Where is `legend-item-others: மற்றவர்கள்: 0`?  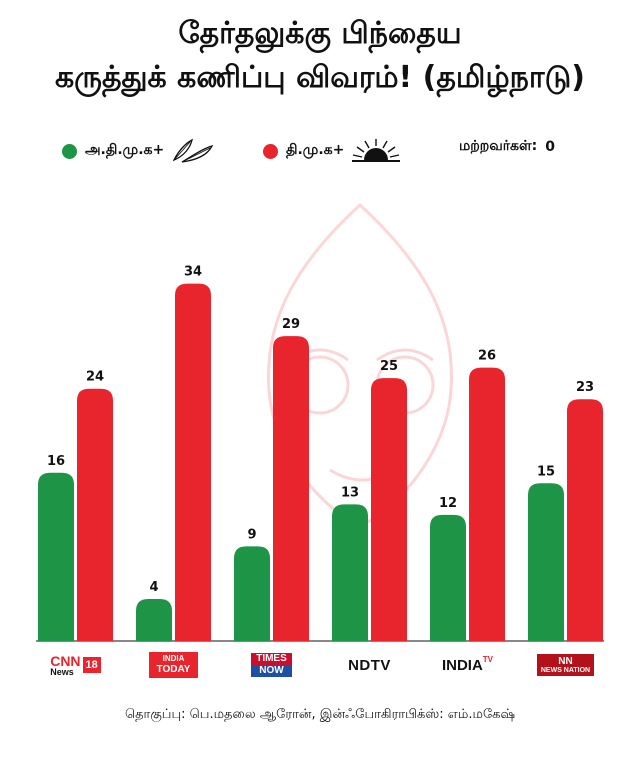
legend-item-others: மற்றவர்கள்: 0 is located at coordinates (507, 147).